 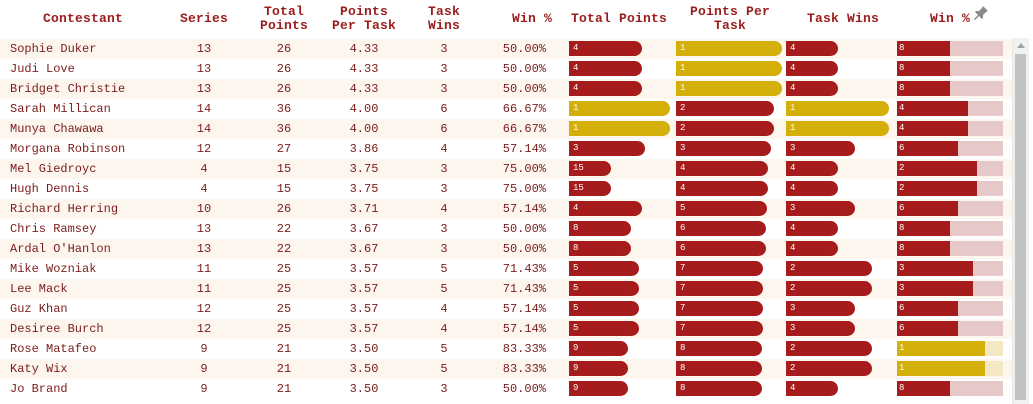 What do you see at coordinates (42, 69) in the screenshot?
I see `contestant-name: Judi Love` at bounding box center [42, 69].